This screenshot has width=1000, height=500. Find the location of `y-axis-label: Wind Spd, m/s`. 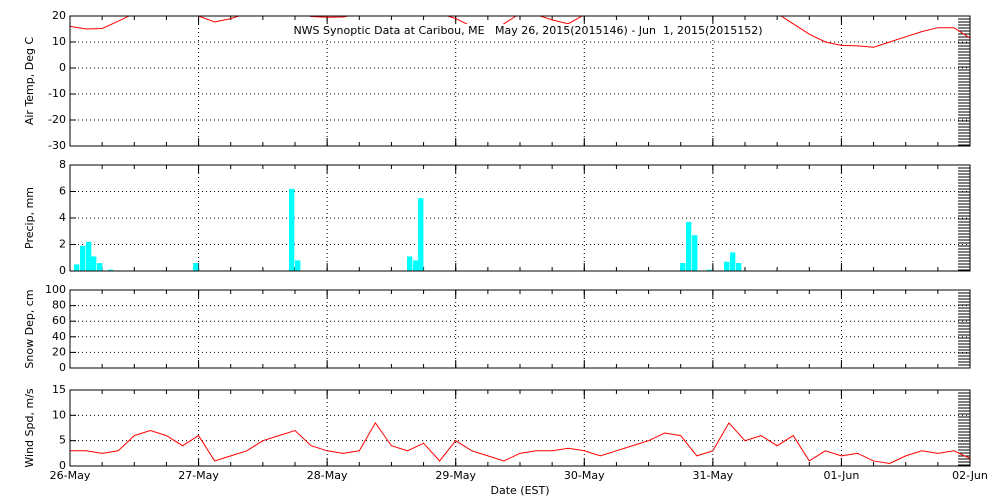

y-axis-label: Wind Spd, m/s is located at coordinates (29, 428).